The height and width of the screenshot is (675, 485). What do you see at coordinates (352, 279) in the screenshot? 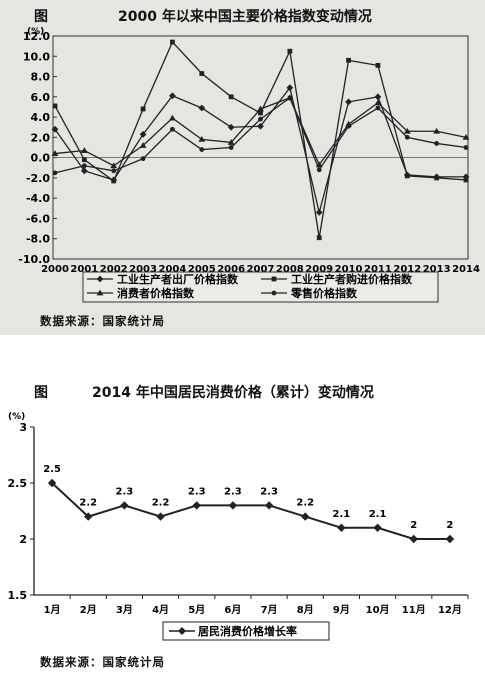
I see `chart1-legend-label: 工业生产者购进价格指数` at bounding box center [352, 279].